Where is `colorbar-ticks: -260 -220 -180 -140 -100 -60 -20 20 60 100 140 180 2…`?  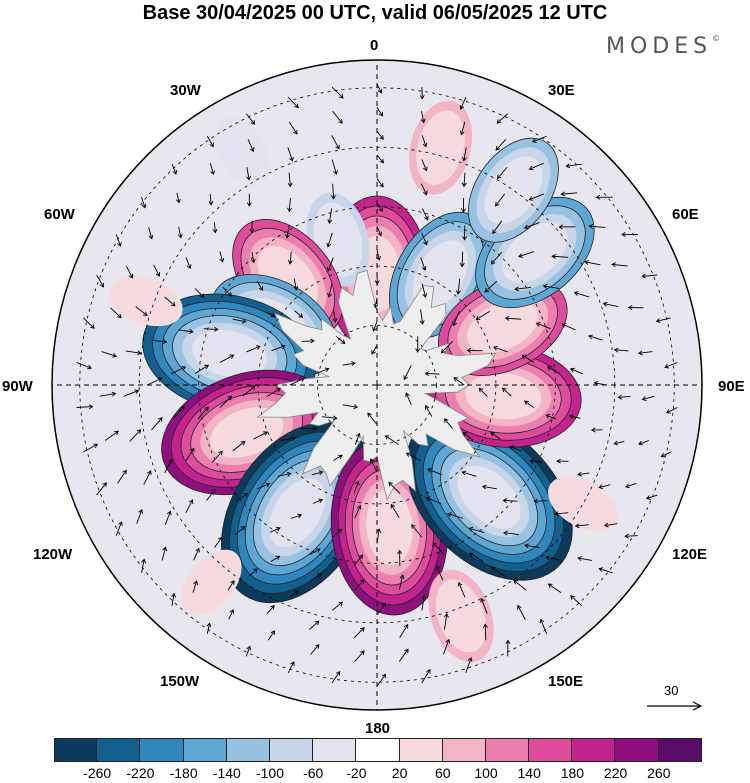 colorbar-ticks: -260 -220 -180 -140 -100 -60 -20 20 60 100 140 180 2… is located at coordinates (375, 774).